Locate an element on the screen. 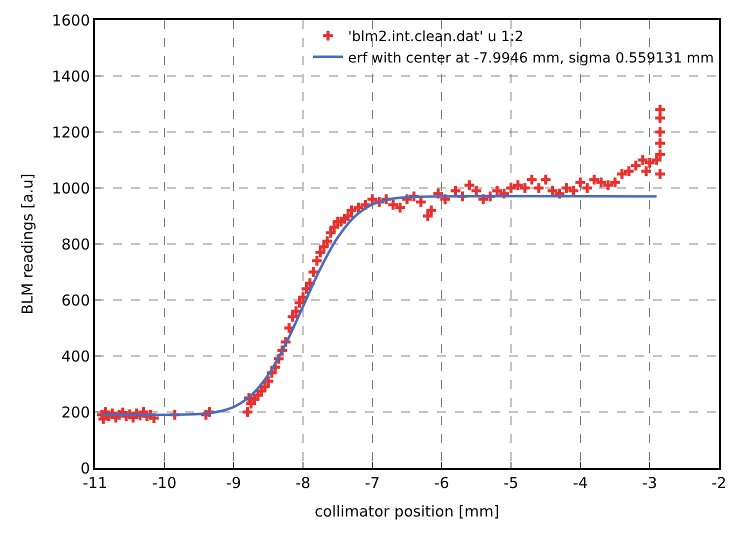  x-tick-label: -5 is located at coordinates (511, 483).